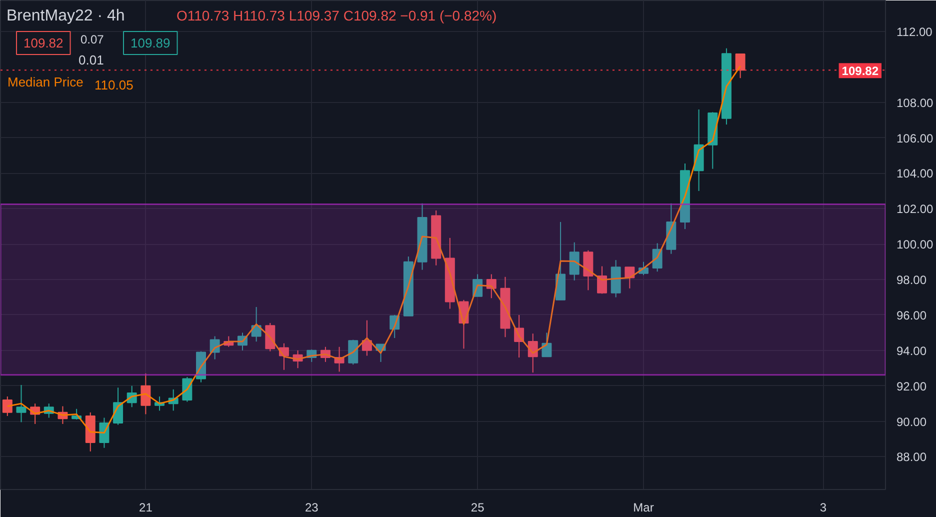  What do you see at coordinates (915, 209) in the screenshot?
I see `y-tick-label: 102.00` at bounding box center [915, 209].